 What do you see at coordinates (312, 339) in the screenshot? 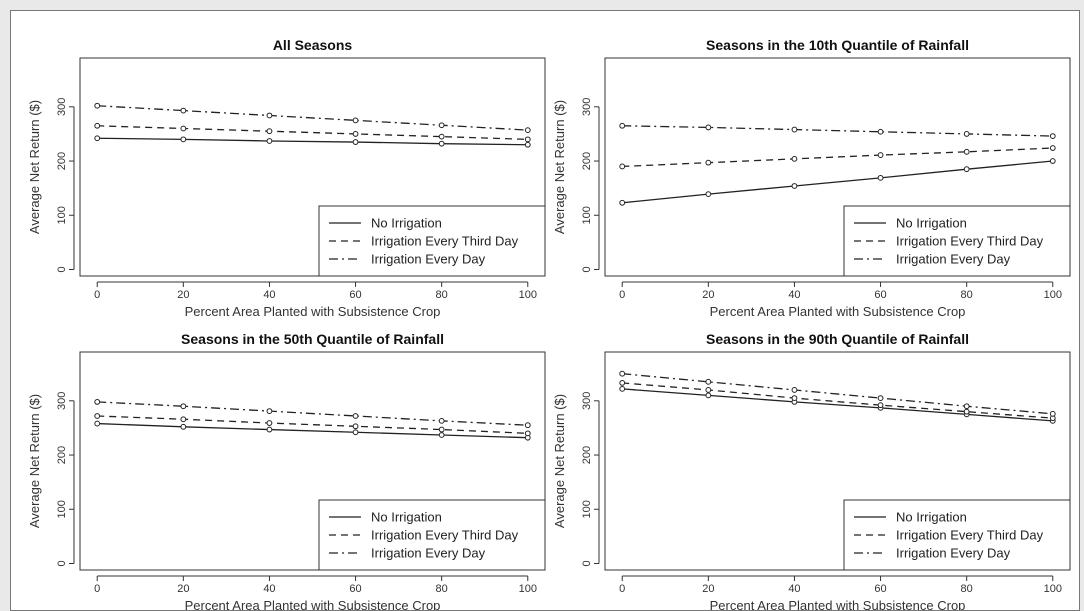
I see `chart-title: Seasons in the 50th Quantile of Rainfall` at bounding box center [312, 339].